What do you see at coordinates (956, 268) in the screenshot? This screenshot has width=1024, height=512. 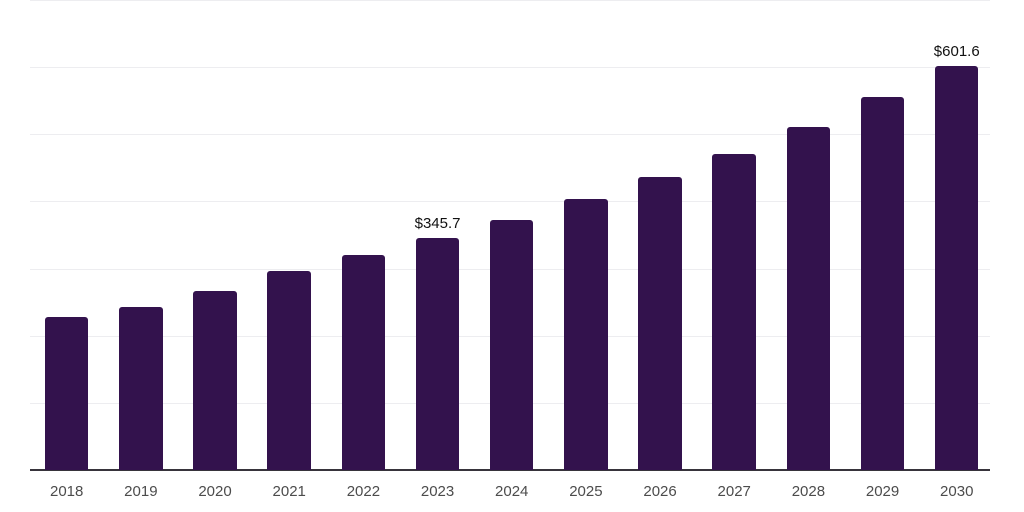 I see `bar-2030` at bounding box center [956, 268].